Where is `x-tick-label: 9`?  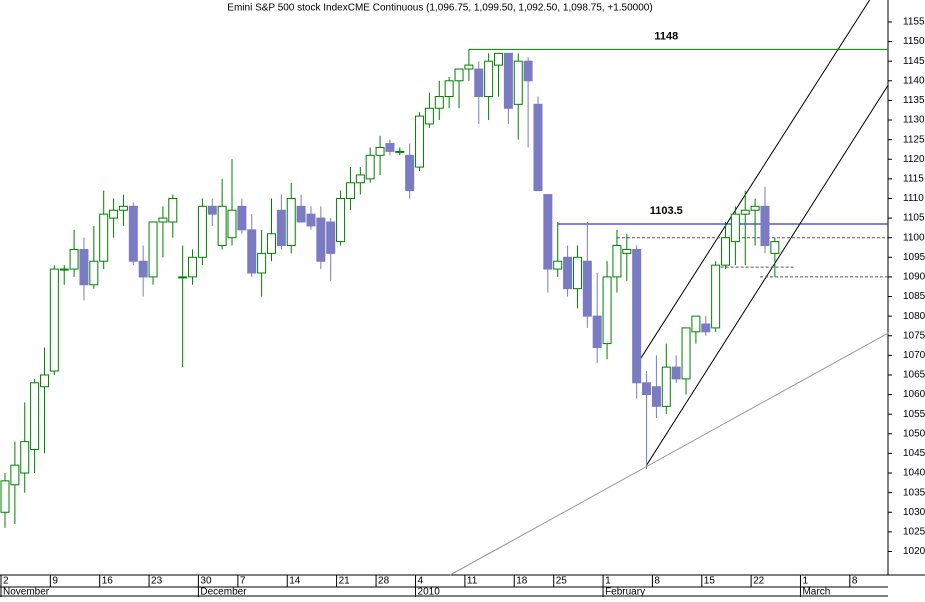
x-tick-label: 9 is located at coordinates (55, 581).